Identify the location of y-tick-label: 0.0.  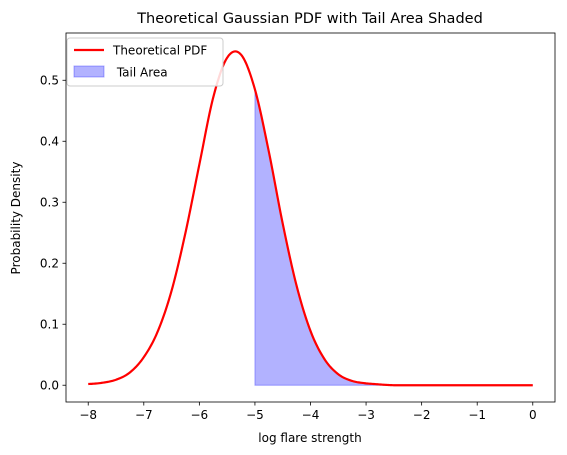
(49, 386).